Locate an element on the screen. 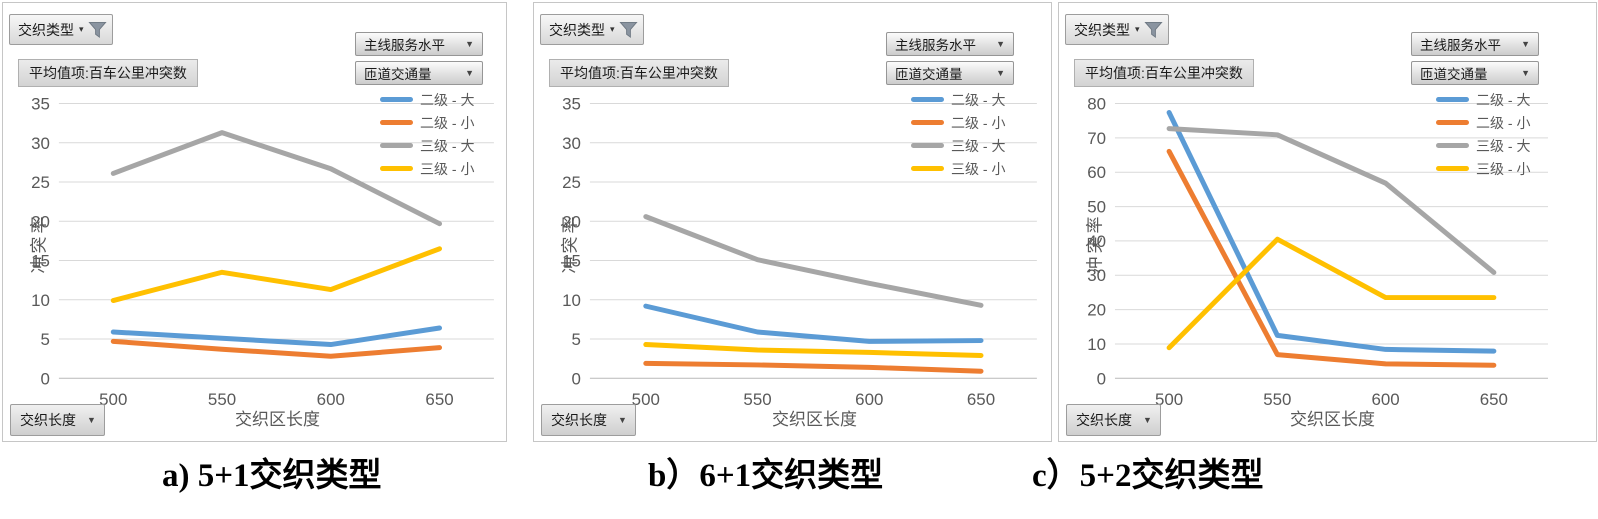 This screenshot has width=1598, height=519. legend-item: 三级 - 小 is located at coordinates (958, 168).